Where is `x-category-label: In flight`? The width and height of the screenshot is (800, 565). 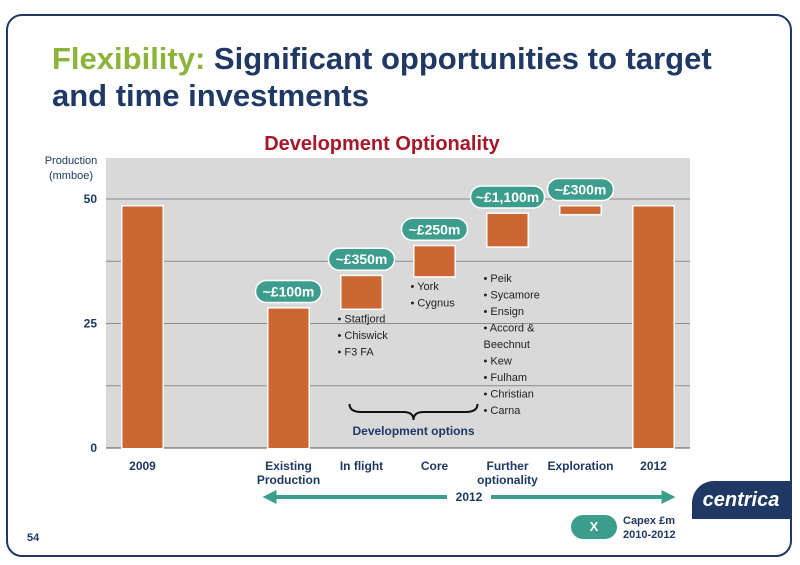 x-category-label: In flight is located at coordinates (361, 466).